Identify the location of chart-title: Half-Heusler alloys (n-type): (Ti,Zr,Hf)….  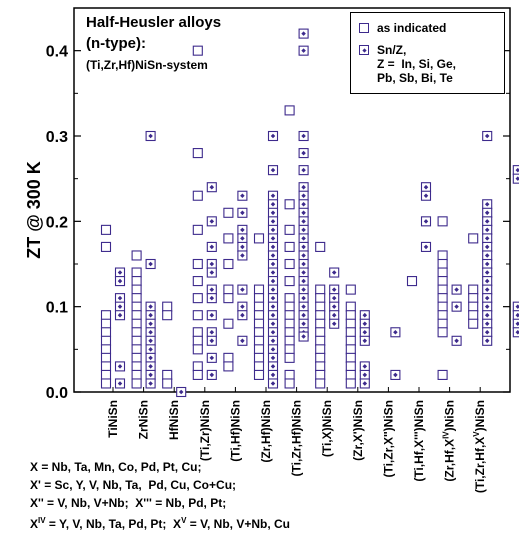
(153, 43).